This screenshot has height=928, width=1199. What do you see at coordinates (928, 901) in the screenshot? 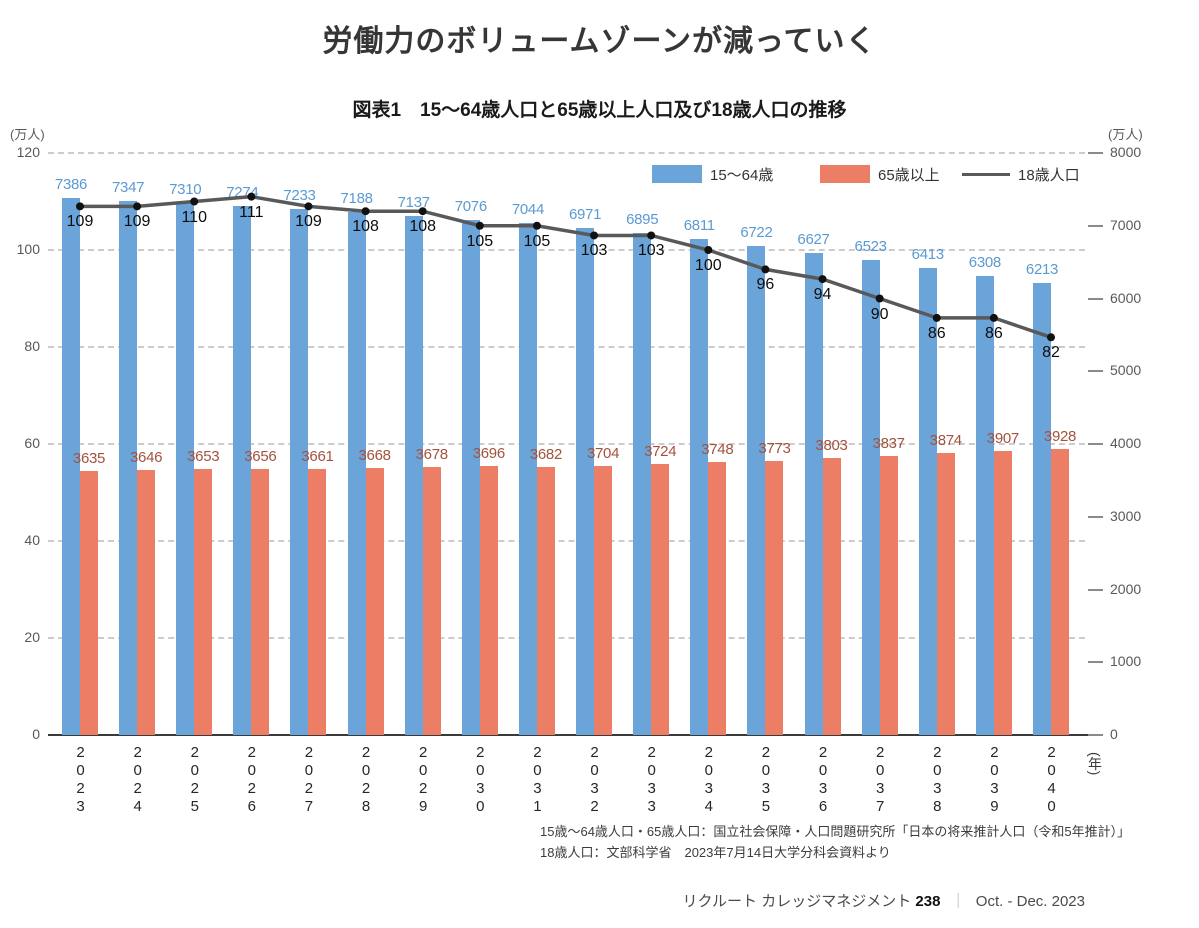
I see `footer-issue-number: 238` at bounding box center [928, 901].